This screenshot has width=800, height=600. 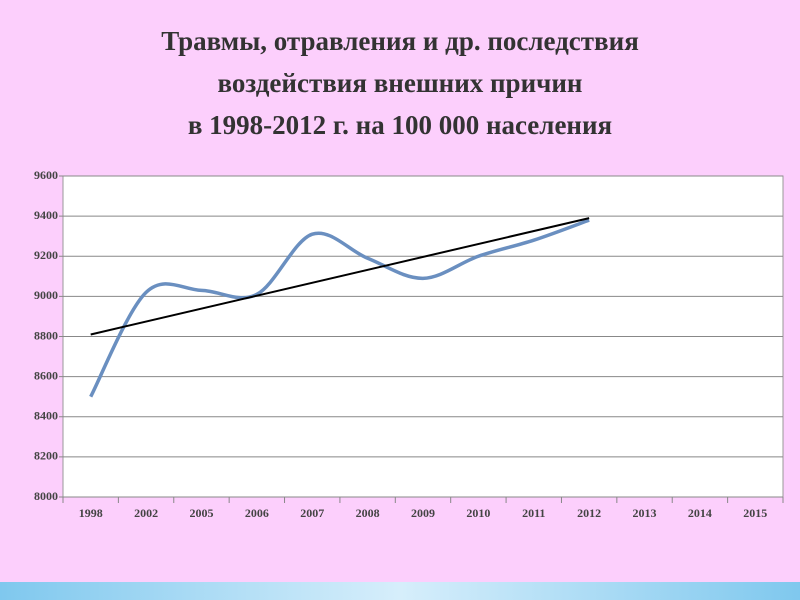 What do you see at coordinates (400, 125) in the screenshot?
I see `chart-title: в 1998-2012 г. на 100 000 населения` at bounding box center [400, 125].